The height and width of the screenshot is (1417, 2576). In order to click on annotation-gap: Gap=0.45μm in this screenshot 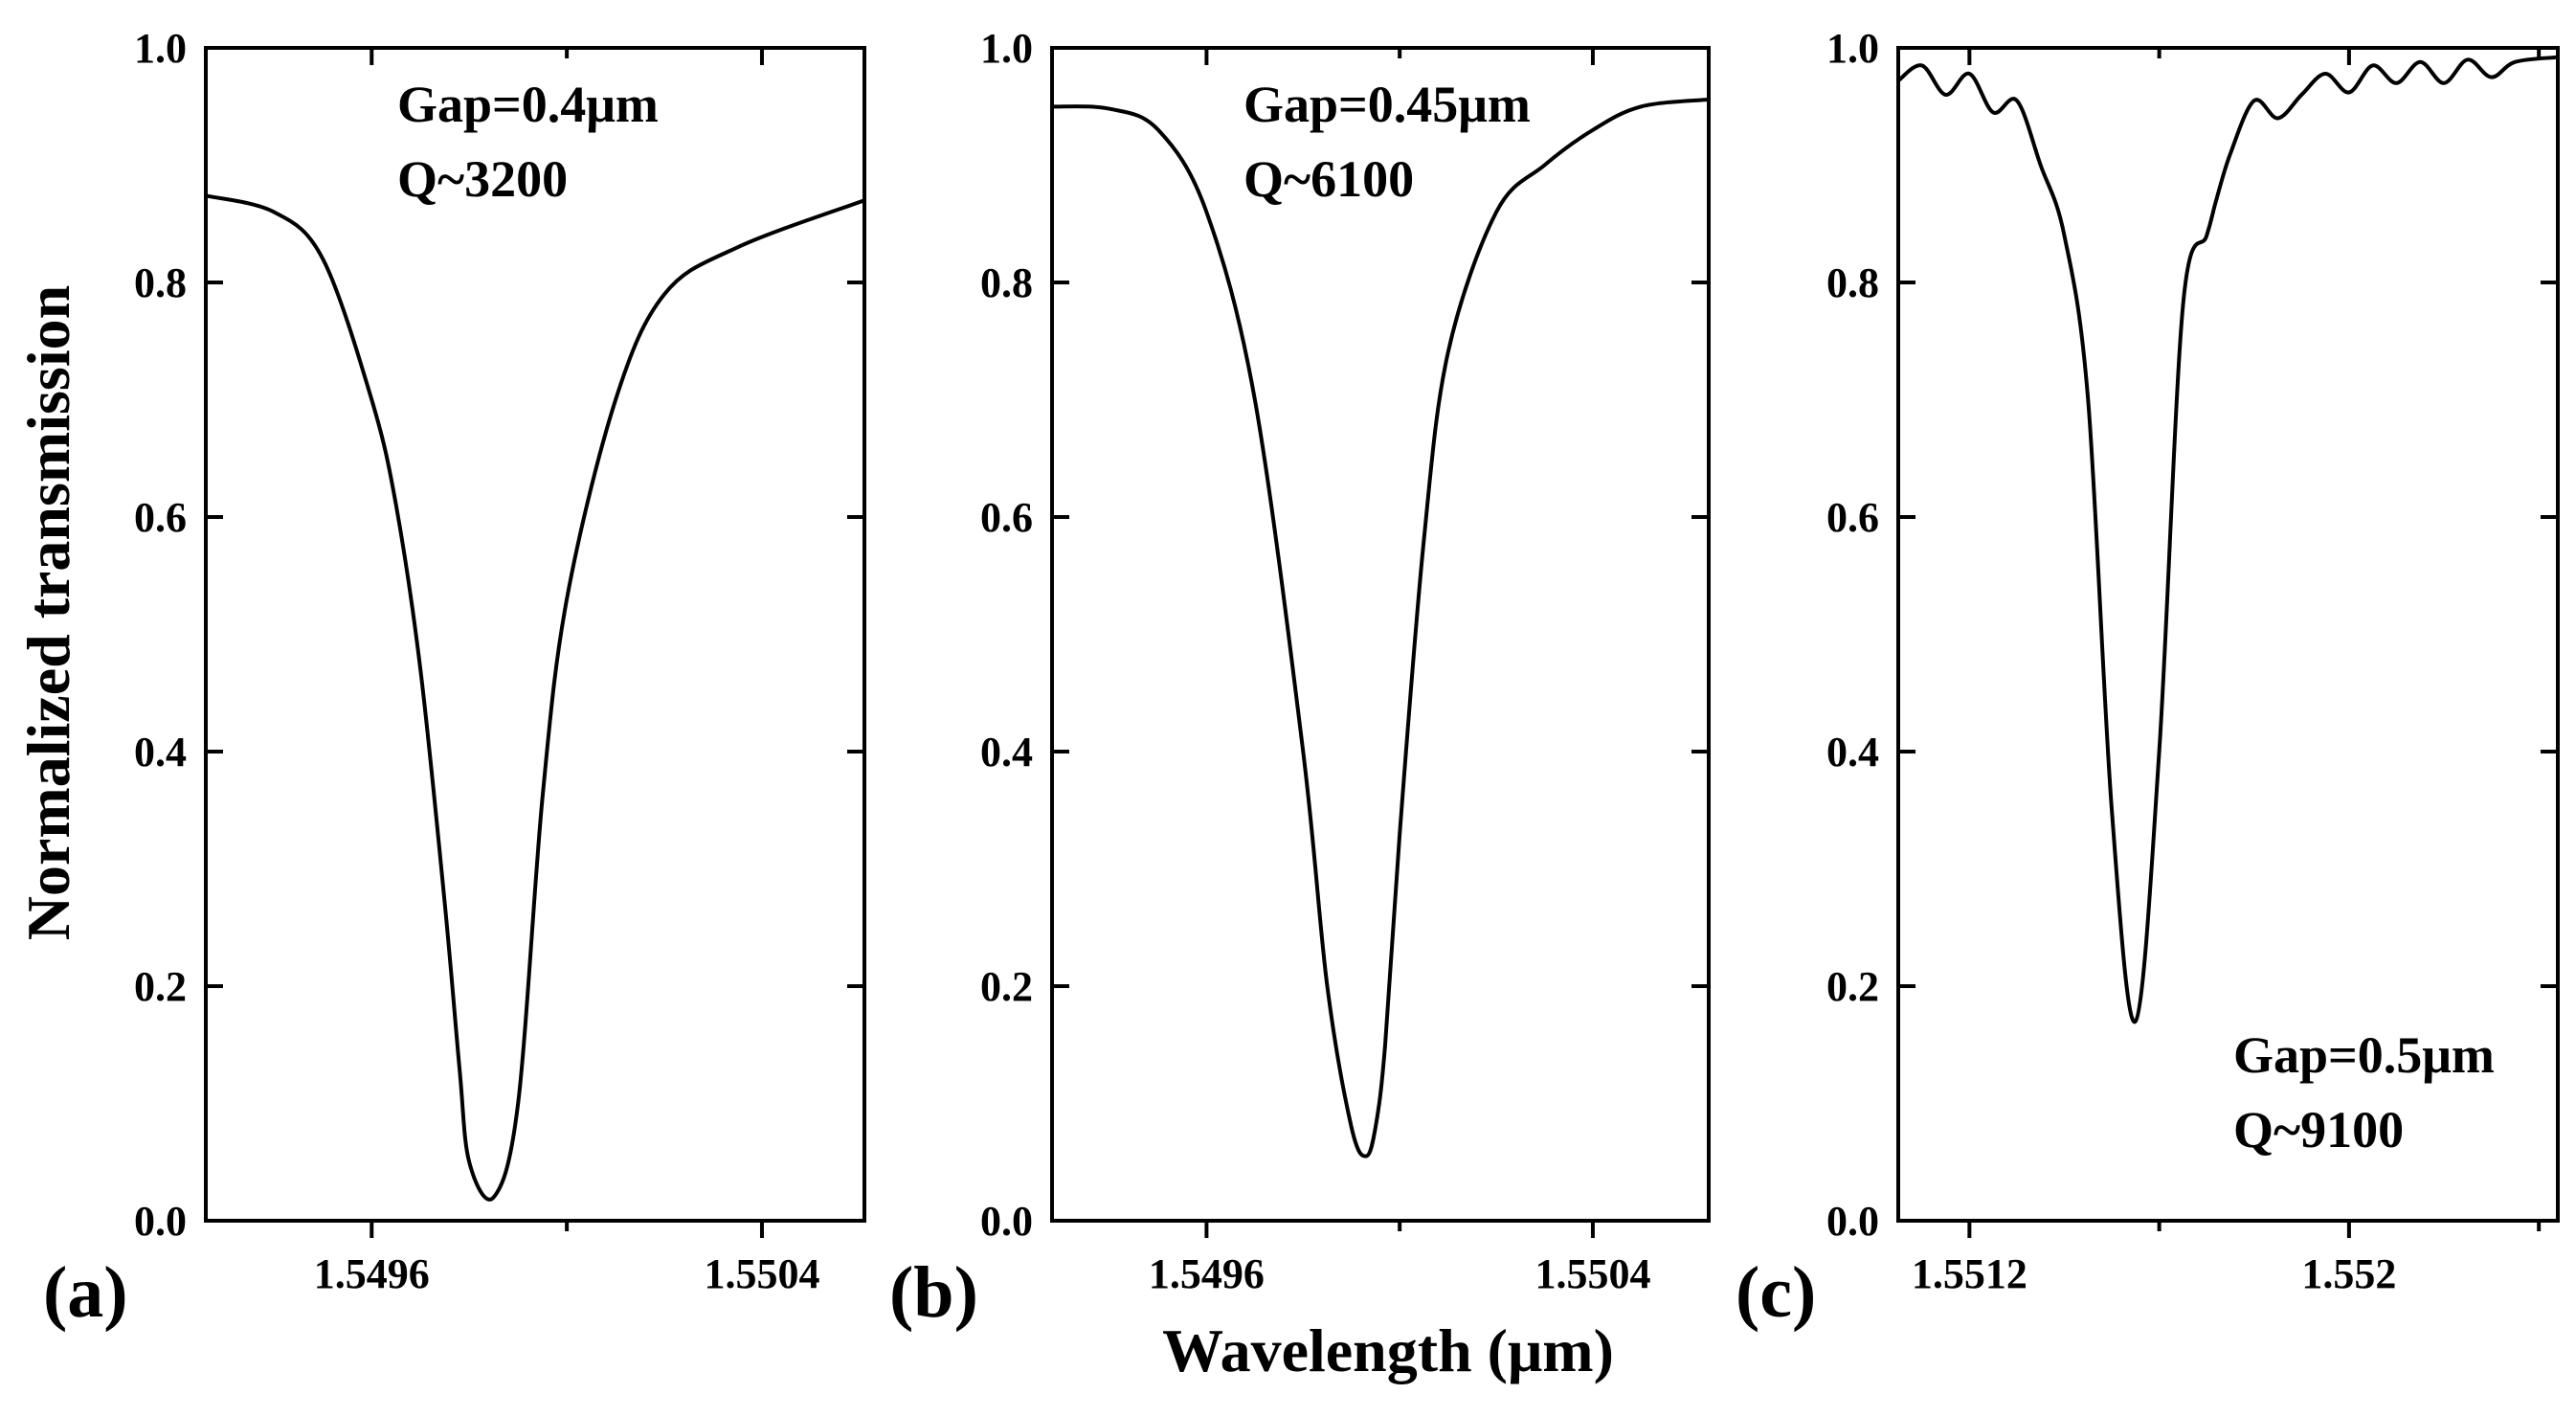, I will do `click(1387, 105)`.